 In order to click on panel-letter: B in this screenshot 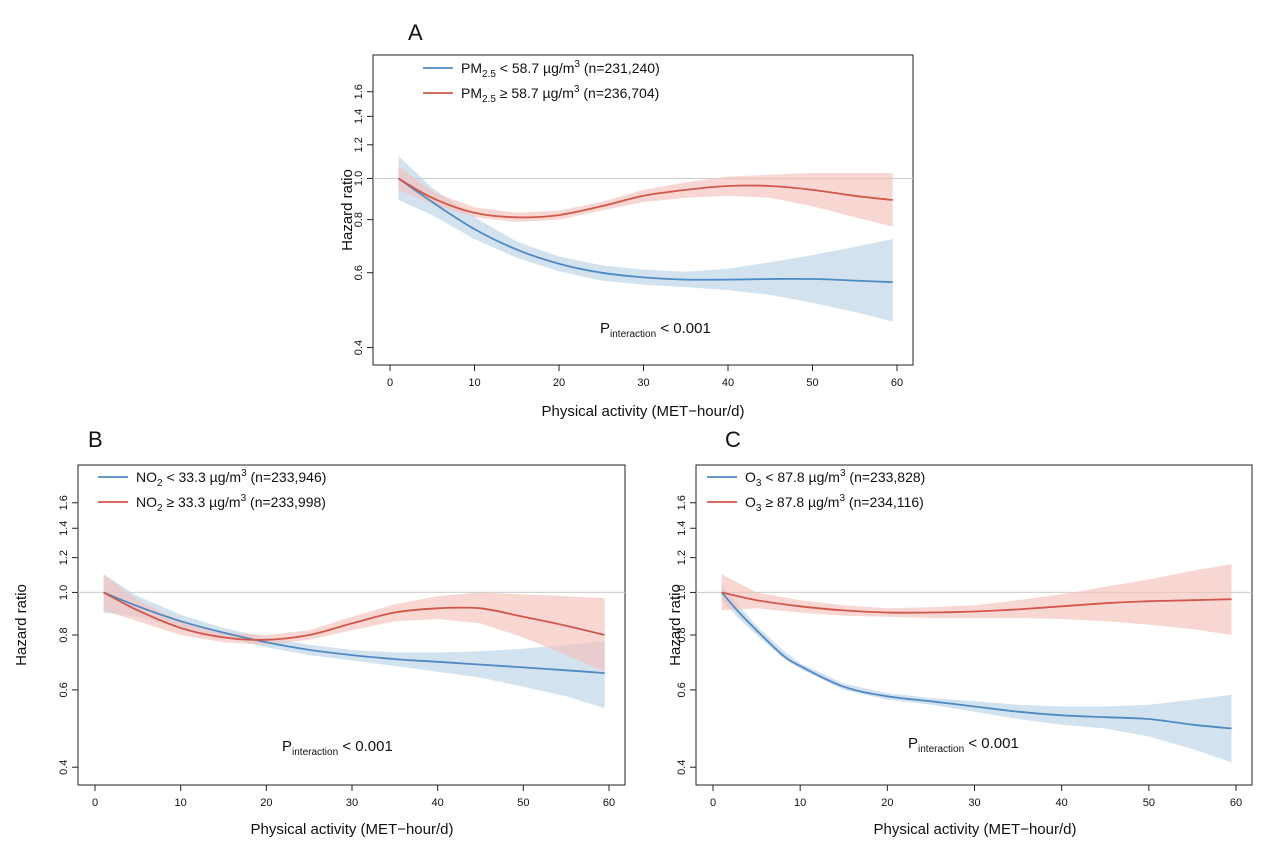, I will do `click(95, 439)`.